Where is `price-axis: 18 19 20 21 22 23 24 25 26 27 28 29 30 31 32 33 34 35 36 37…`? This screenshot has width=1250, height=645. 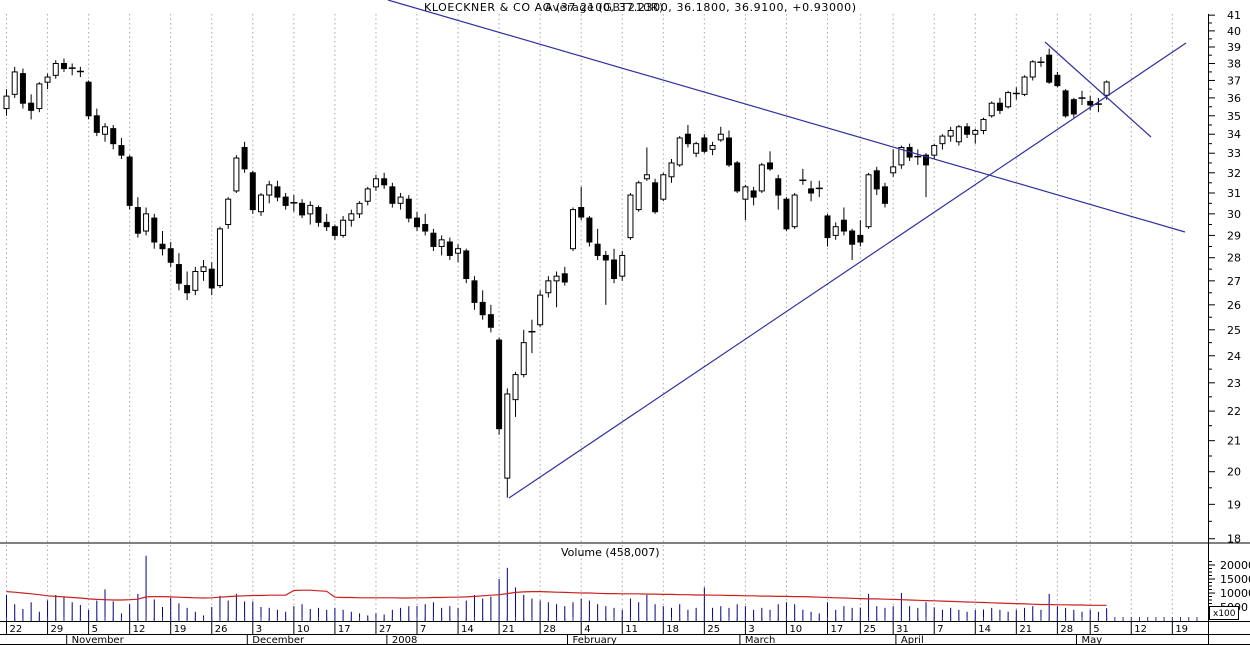
price-axis: 18 19 20 21 22 23 24 25 26 27 28 29 30 31 32 33 34 35 36 37… is located at coordinates (1224, 327).